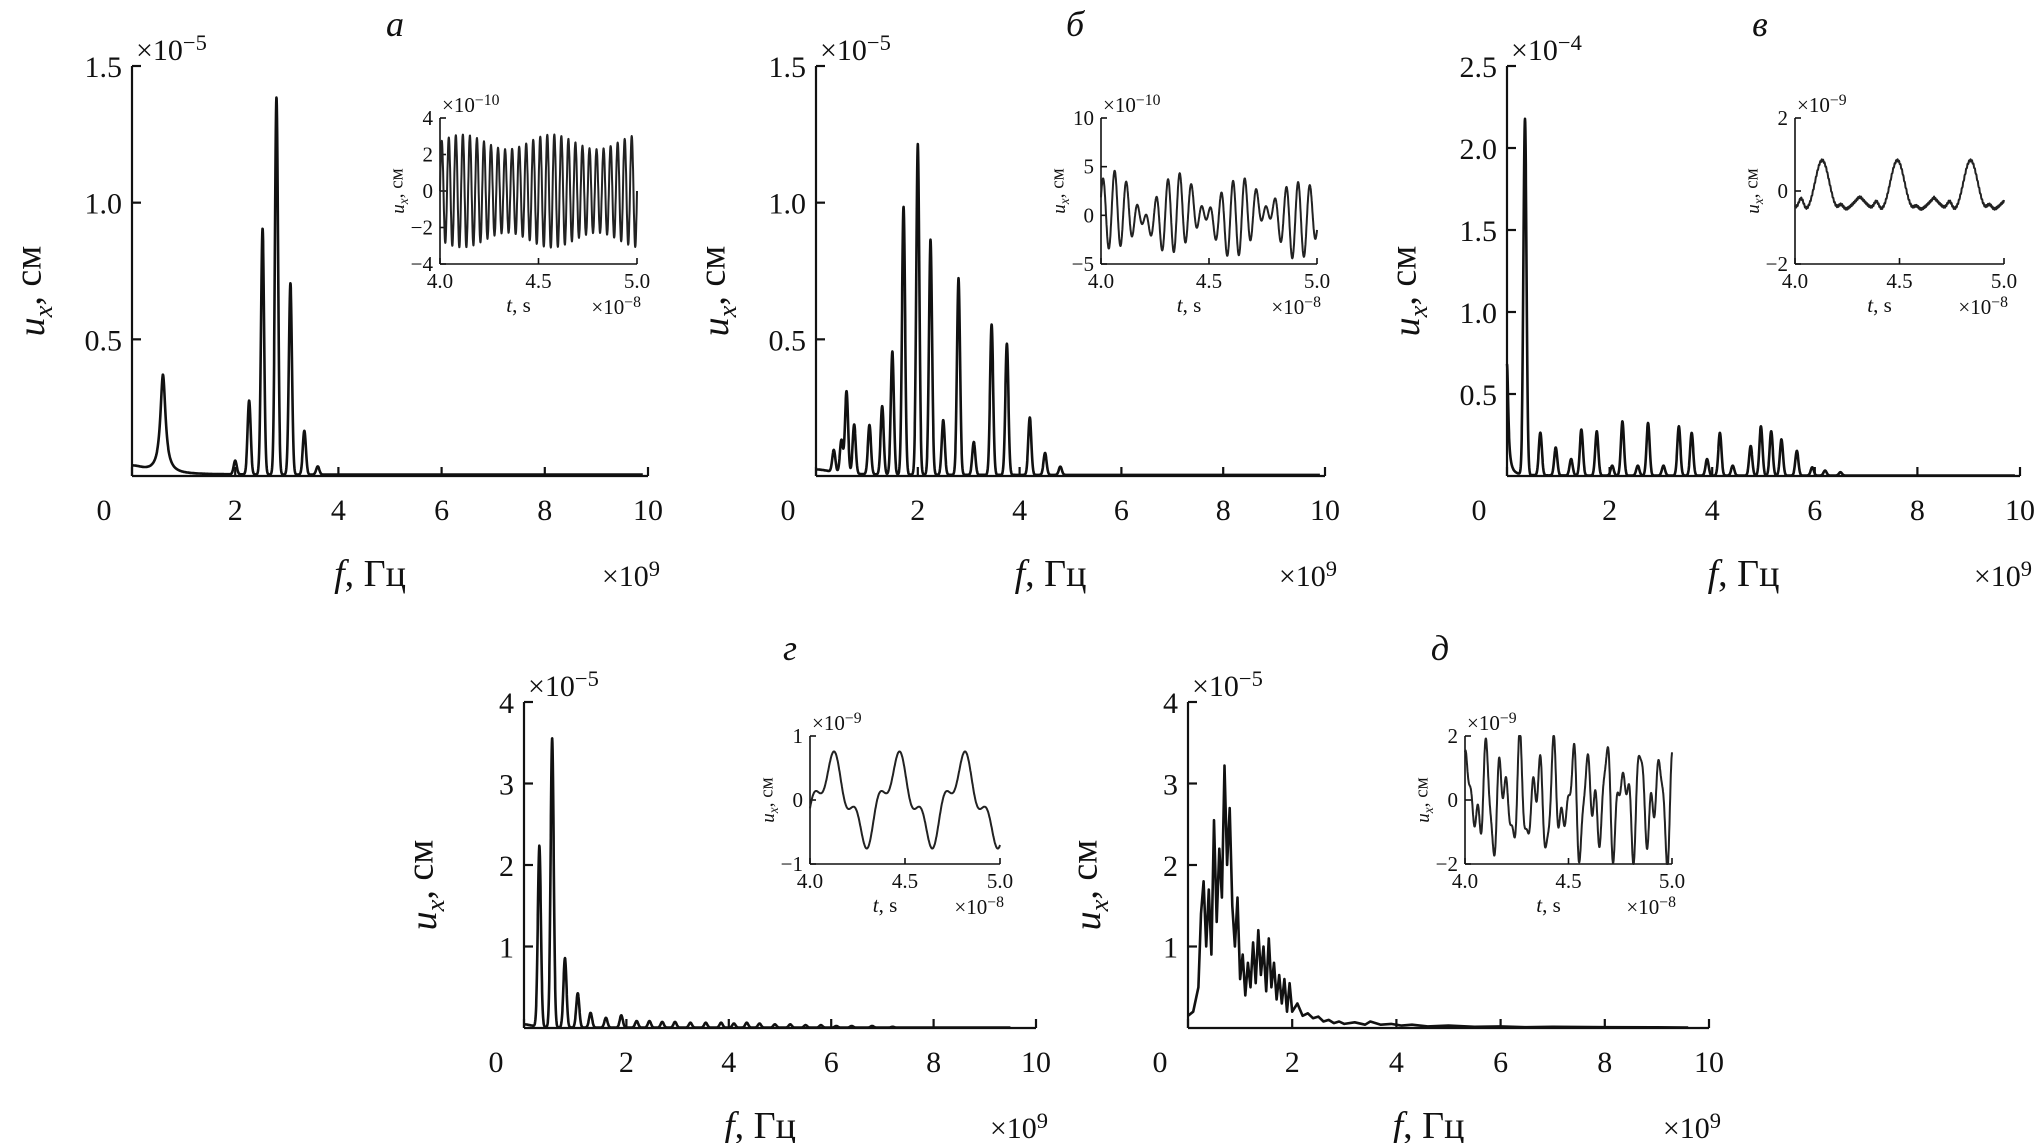 This screenshot has height=1143, width=2041. I want to click on y-tick-label-e-0: 1, so click(1170, 948).